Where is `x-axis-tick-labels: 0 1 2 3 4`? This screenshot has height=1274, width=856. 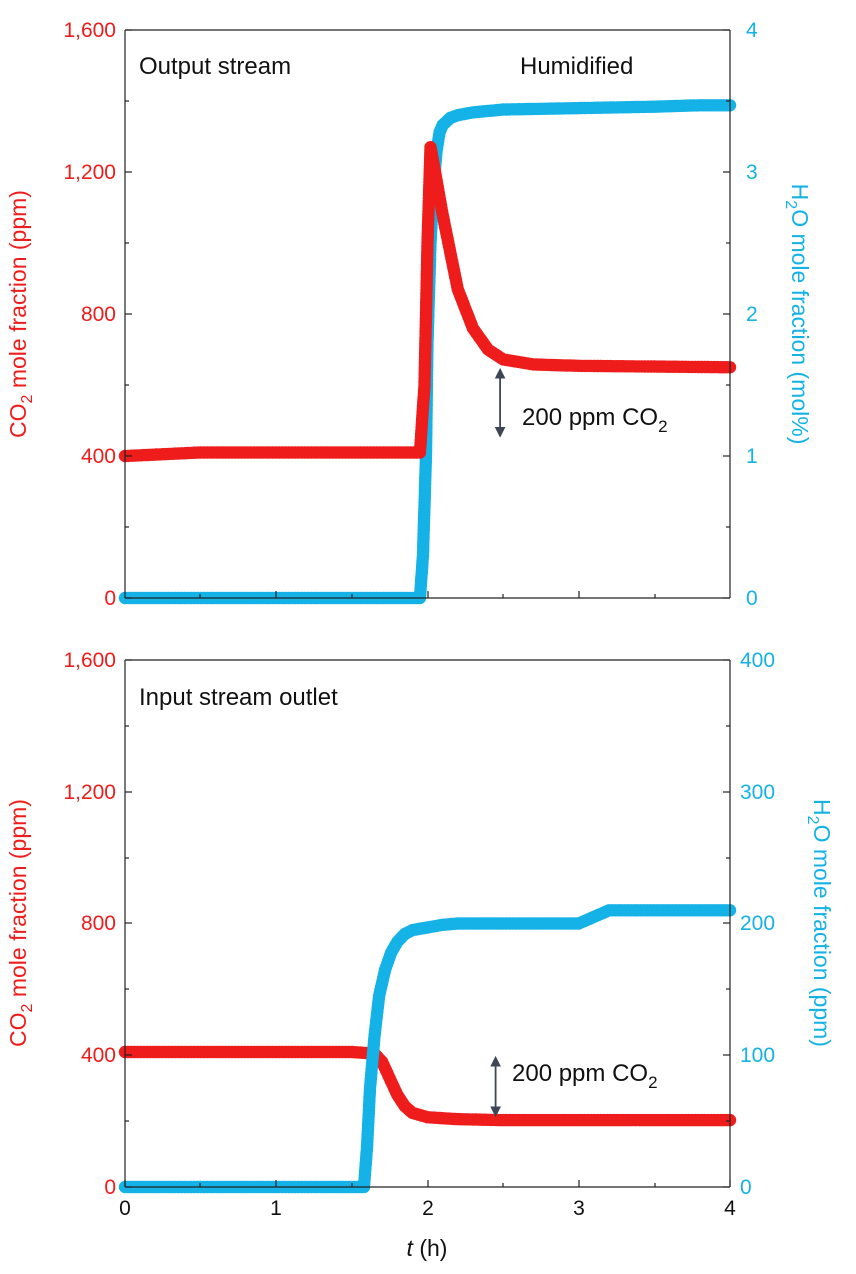 x-axis-tick-labels: 0 1 2 3 4 is located at coordinates (427, 1208).